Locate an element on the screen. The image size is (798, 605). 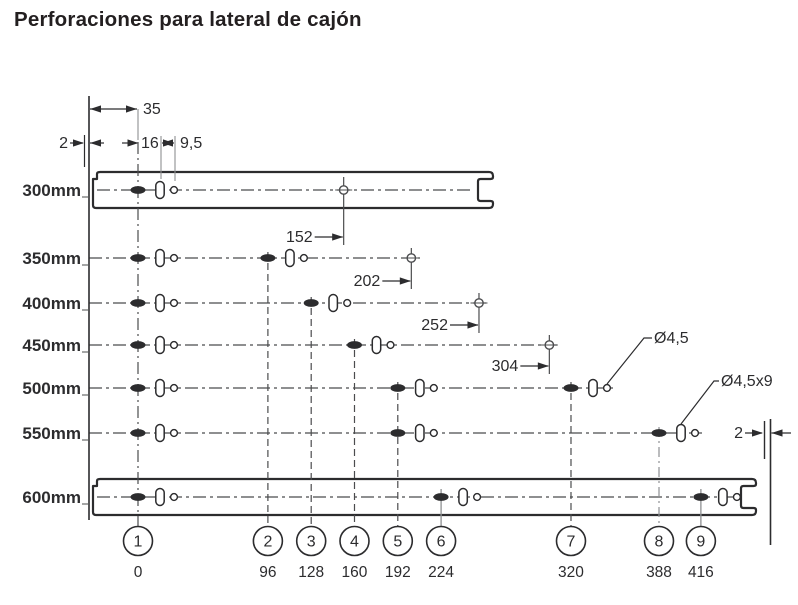
dim-length-label: 202 is located at coordinates (367, 281).